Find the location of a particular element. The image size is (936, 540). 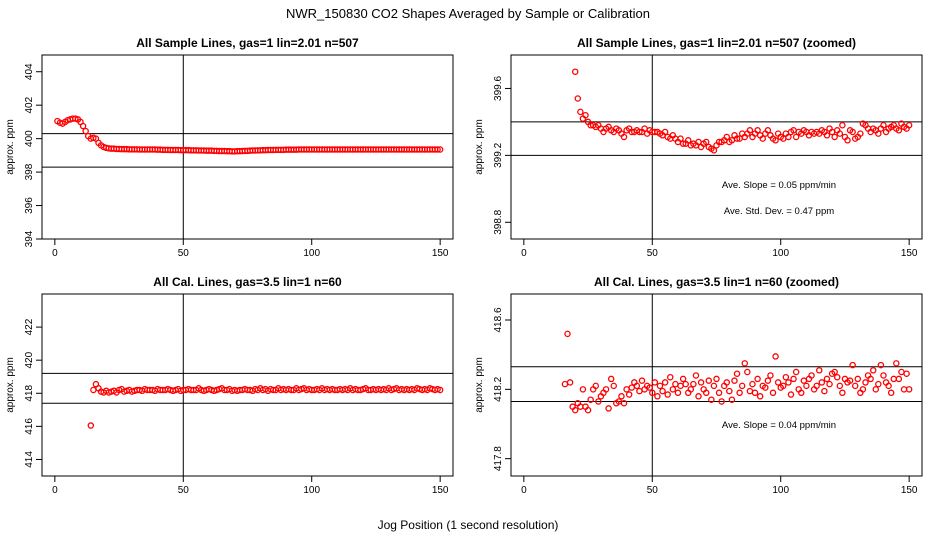

annotation: Ave. Slope = 0.04 ppm/min is located at coordinates (779, 425).